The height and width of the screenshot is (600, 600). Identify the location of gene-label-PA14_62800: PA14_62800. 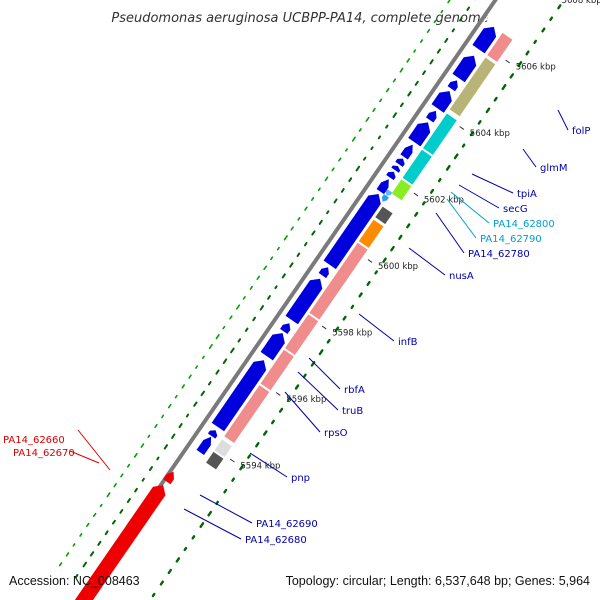
(524, 224).